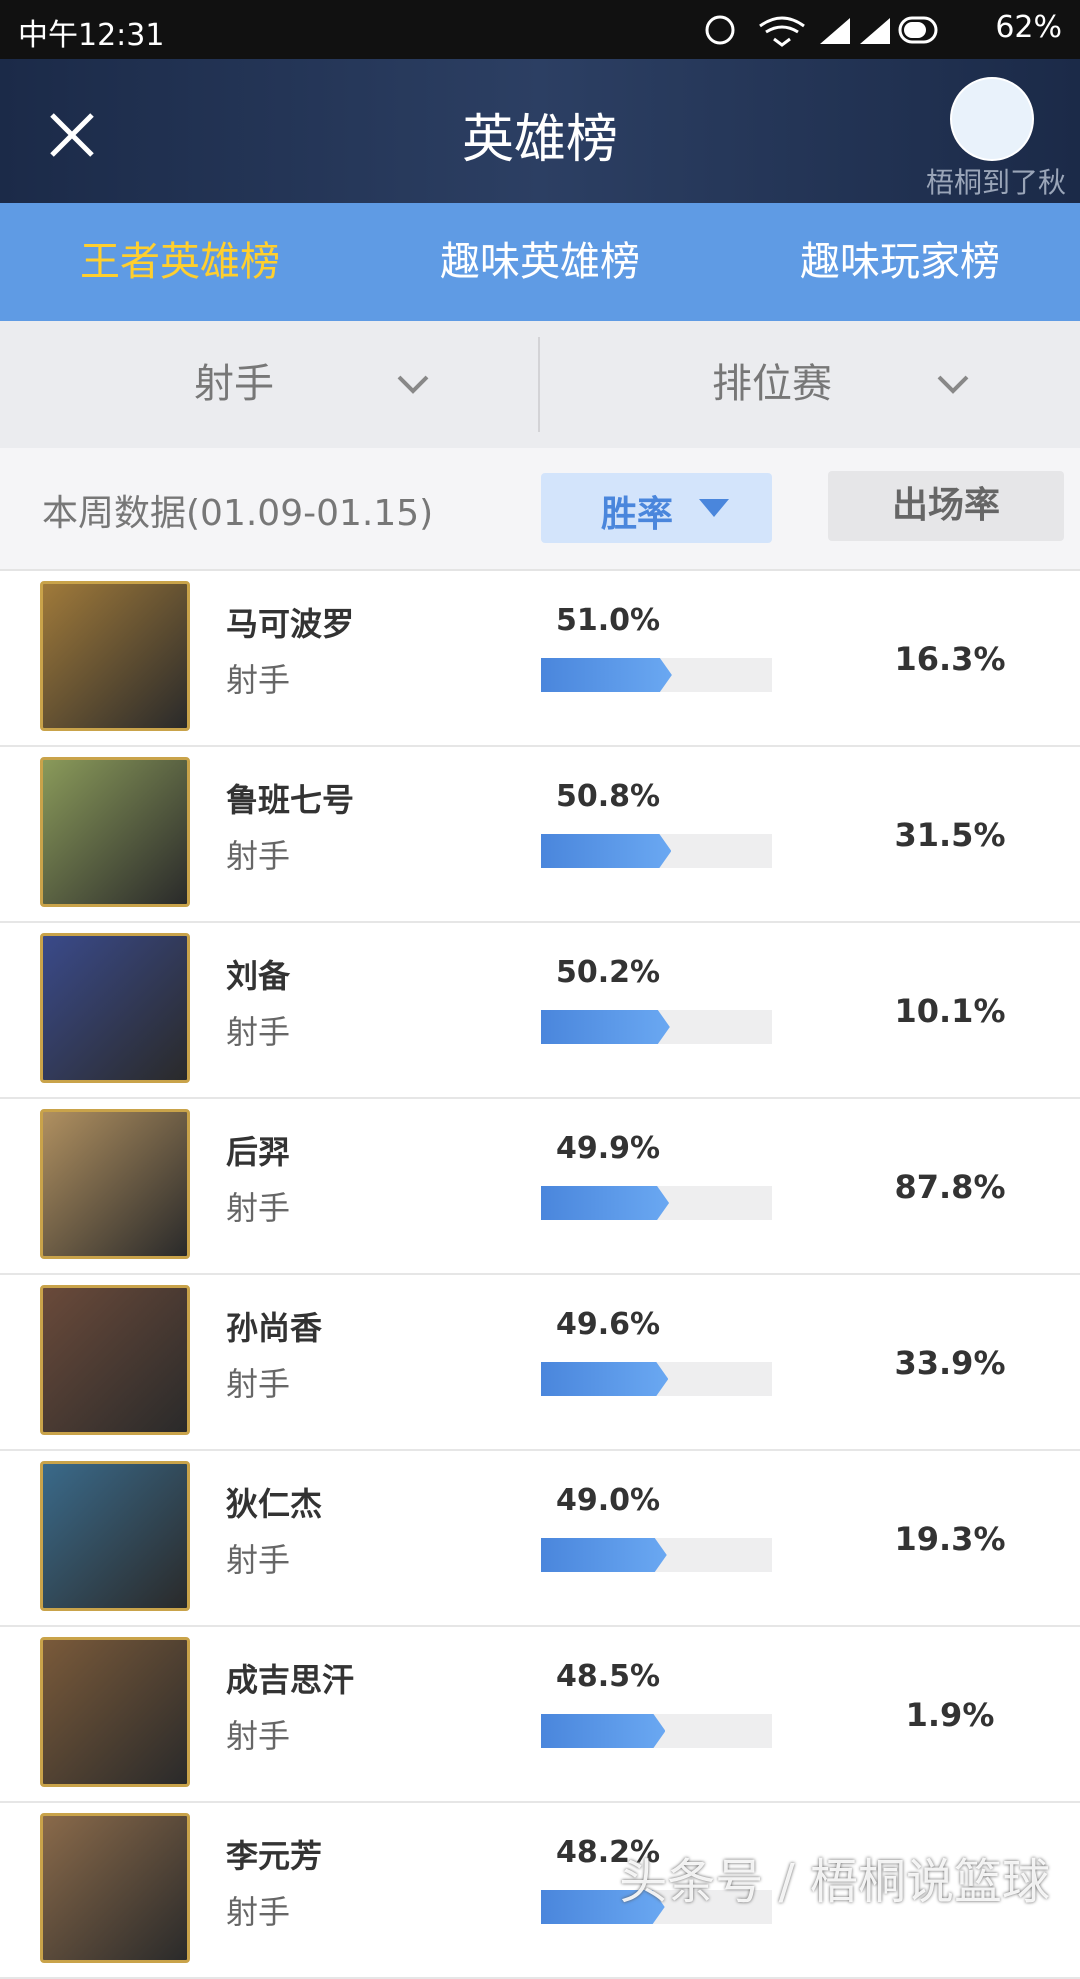 This screenshot has height=1979, width=1080. What do you see at coordinates (290, 800) in the screenshot?
I see `hero-name: 鲁班七号` at bounding box center [290, 800].